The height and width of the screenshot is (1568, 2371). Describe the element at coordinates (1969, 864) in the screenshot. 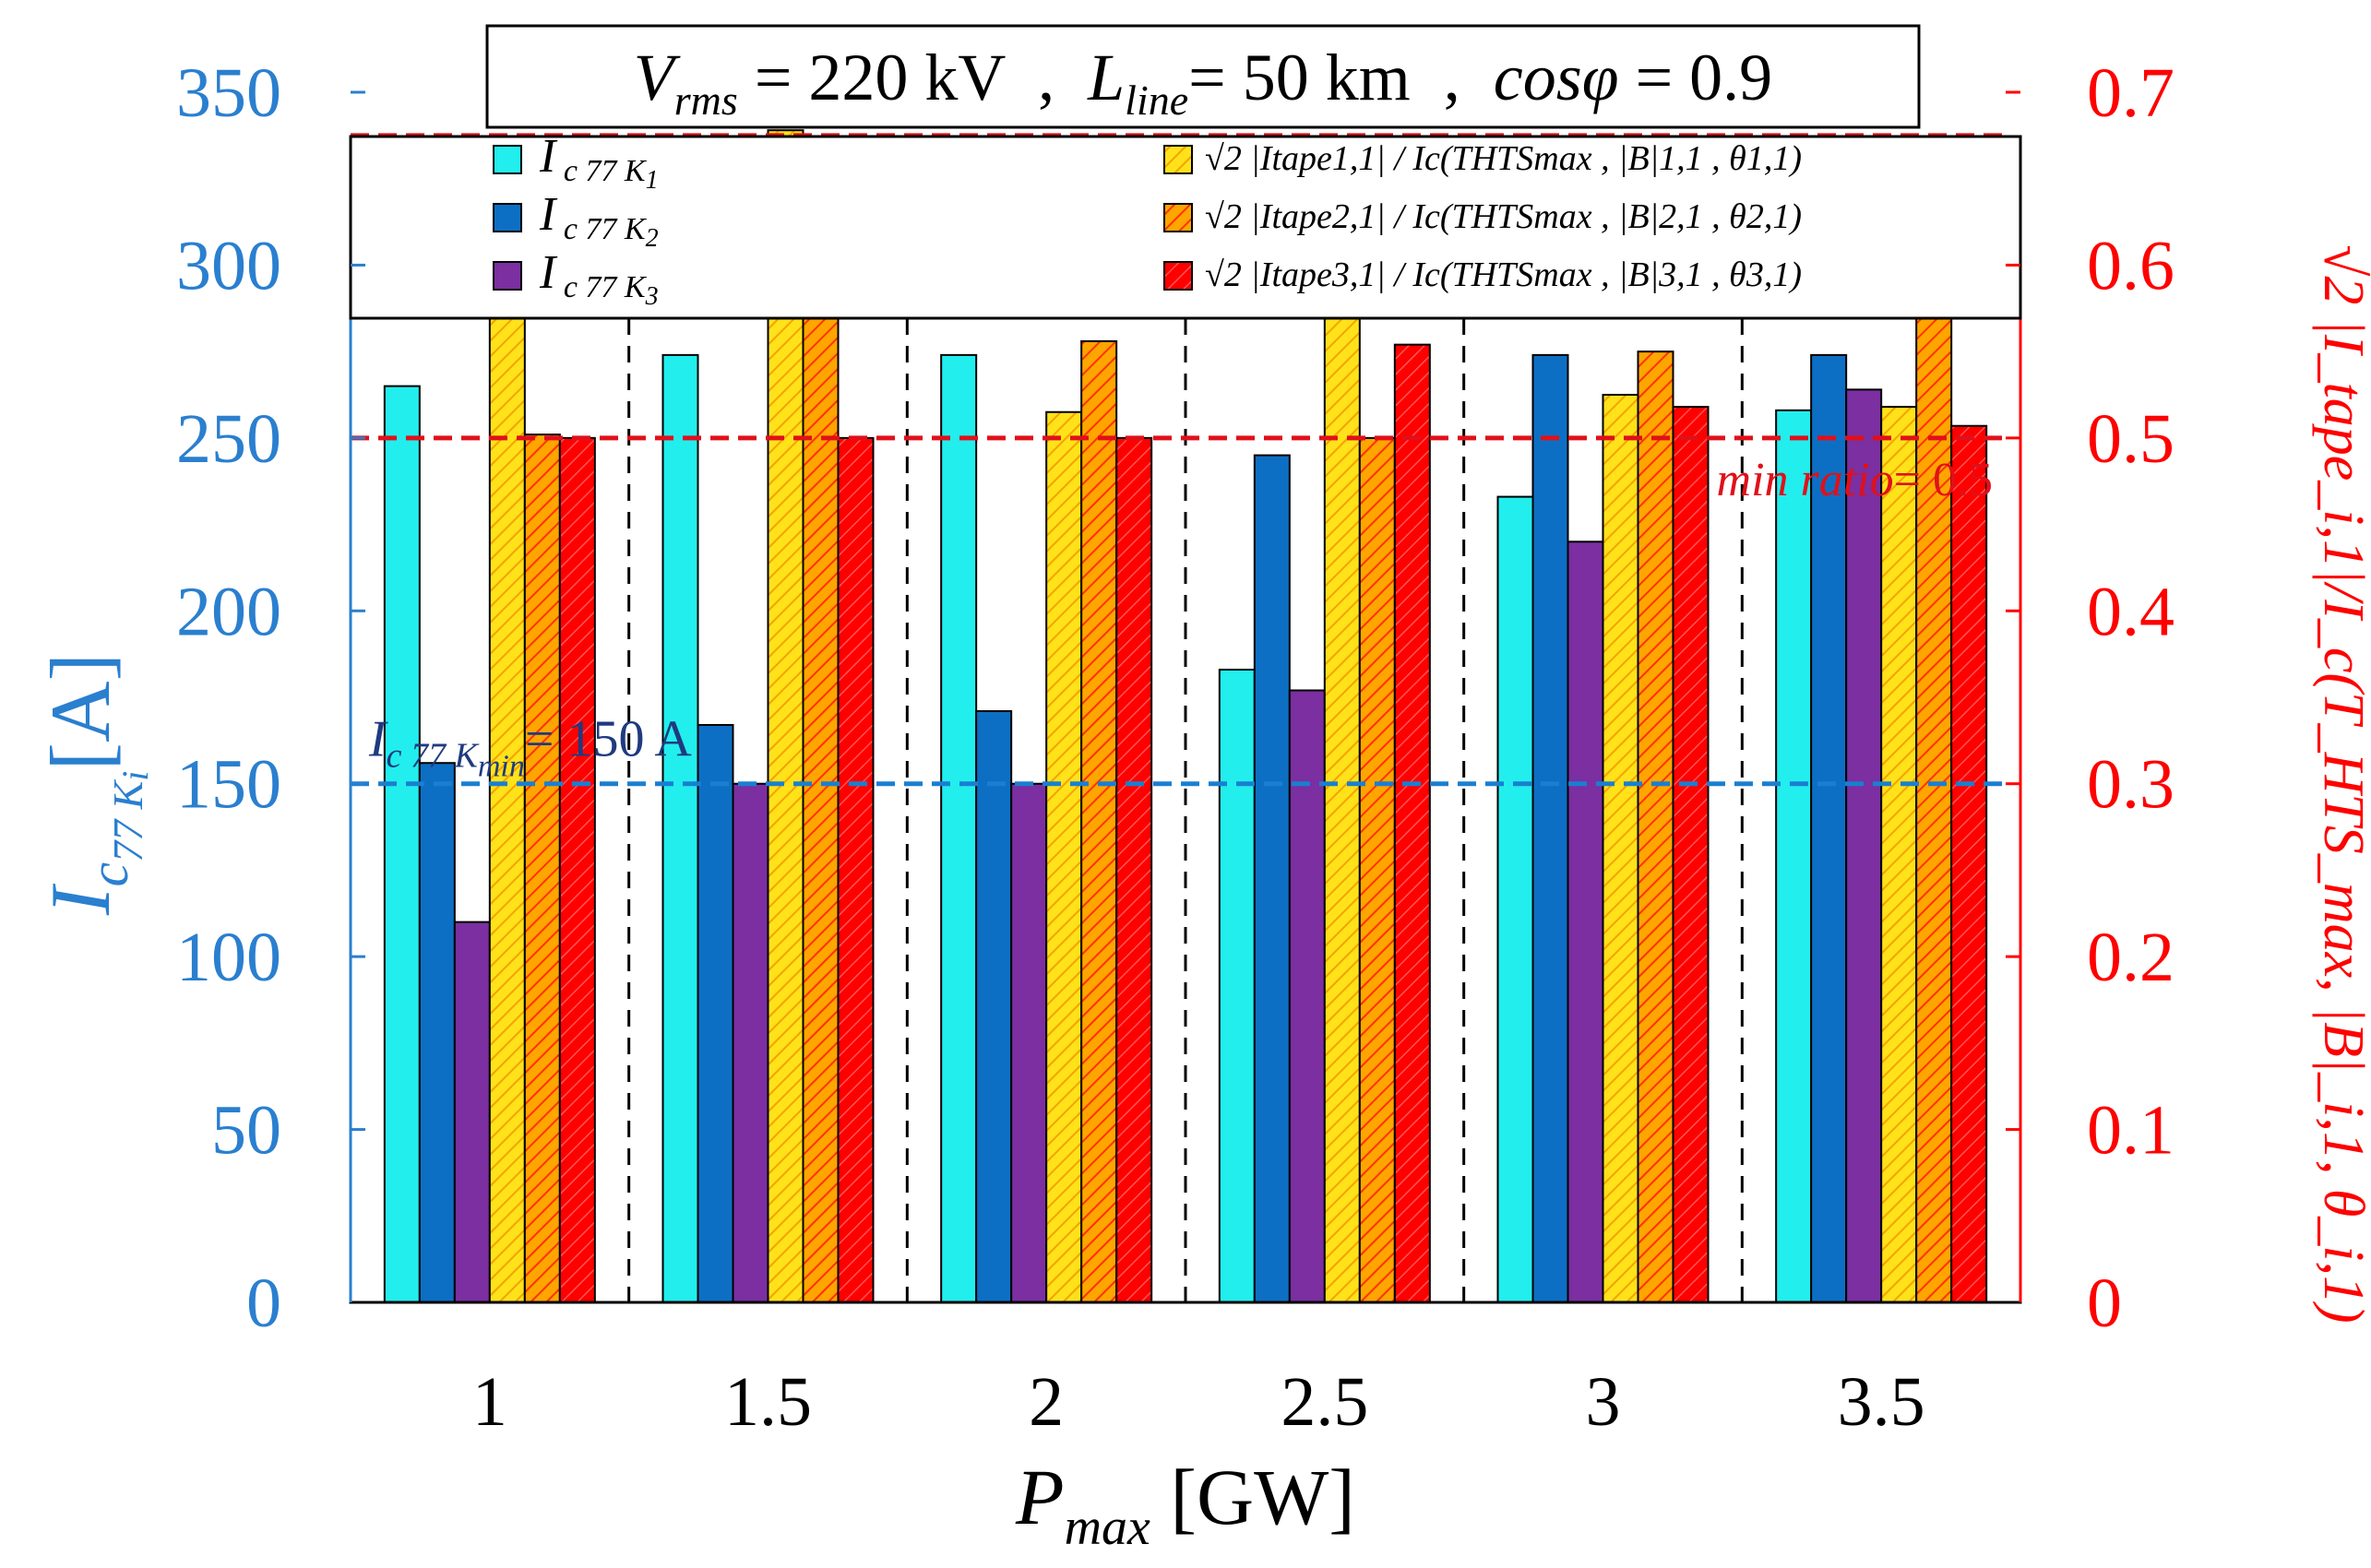

I see `bar-6-cat-3.5` at that location.